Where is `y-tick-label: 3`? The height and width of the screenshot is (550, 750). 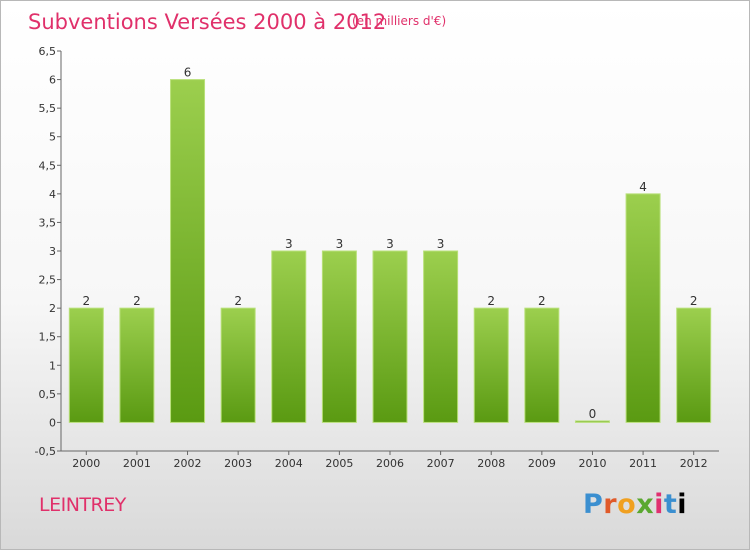
y-tick-label: 3 is located at coordinates (52, 251).